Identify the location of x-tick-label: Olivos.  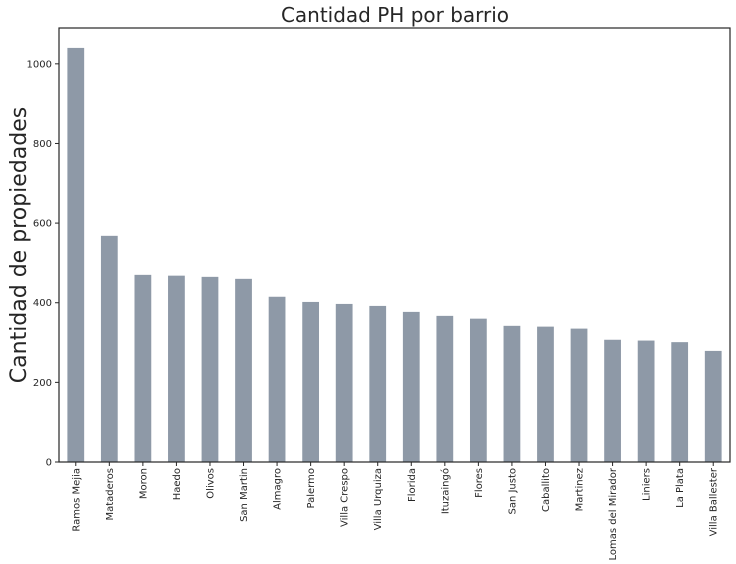
(210, 483).